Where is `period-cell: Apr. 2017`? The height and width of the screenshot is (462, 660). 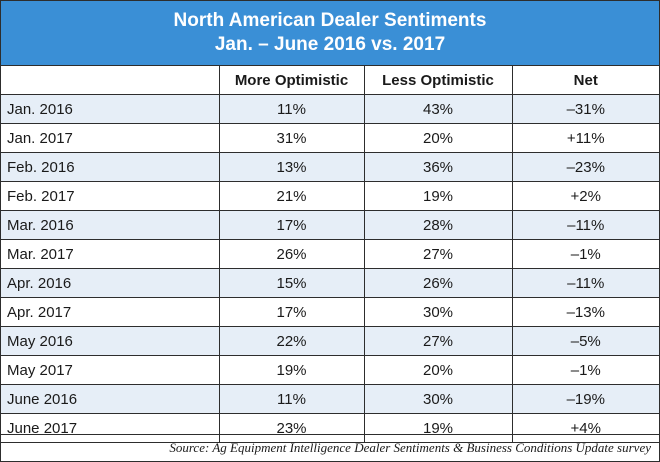 period-cell: Apr. 2017 is located at coordinates (110, 312).